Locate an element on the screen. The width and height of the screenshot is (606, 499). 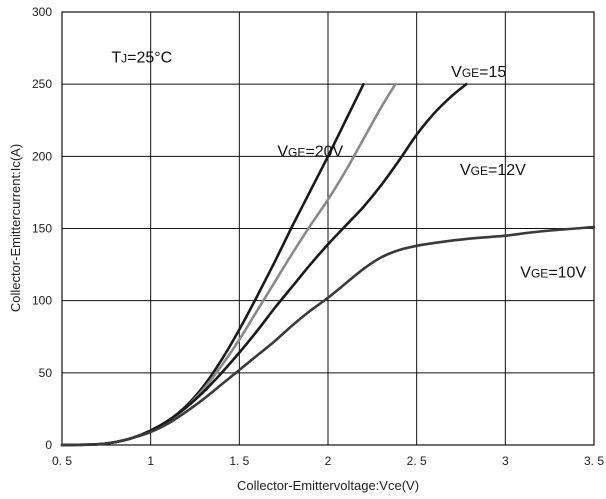
x-tick-label: 2 is located at coordinates (328, 461).